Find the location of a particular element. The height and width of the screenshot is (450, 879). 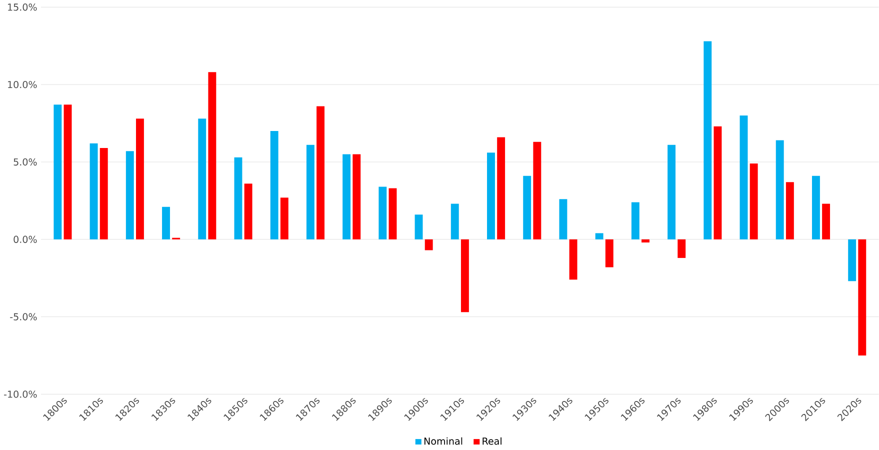

legend-label: Nominal is located at coordinates (443, 441).